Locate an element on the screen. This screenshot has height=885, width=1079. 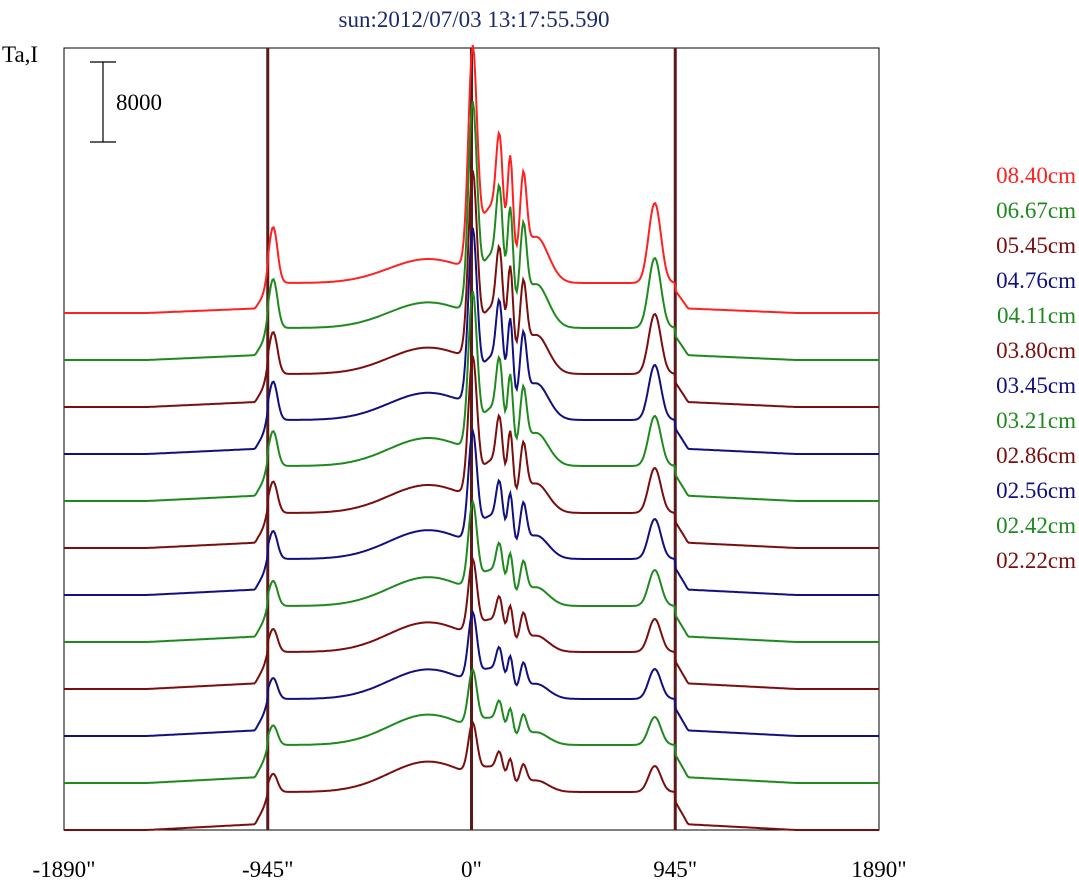
series-line-03.21cm is located at coordinates (471, 570).